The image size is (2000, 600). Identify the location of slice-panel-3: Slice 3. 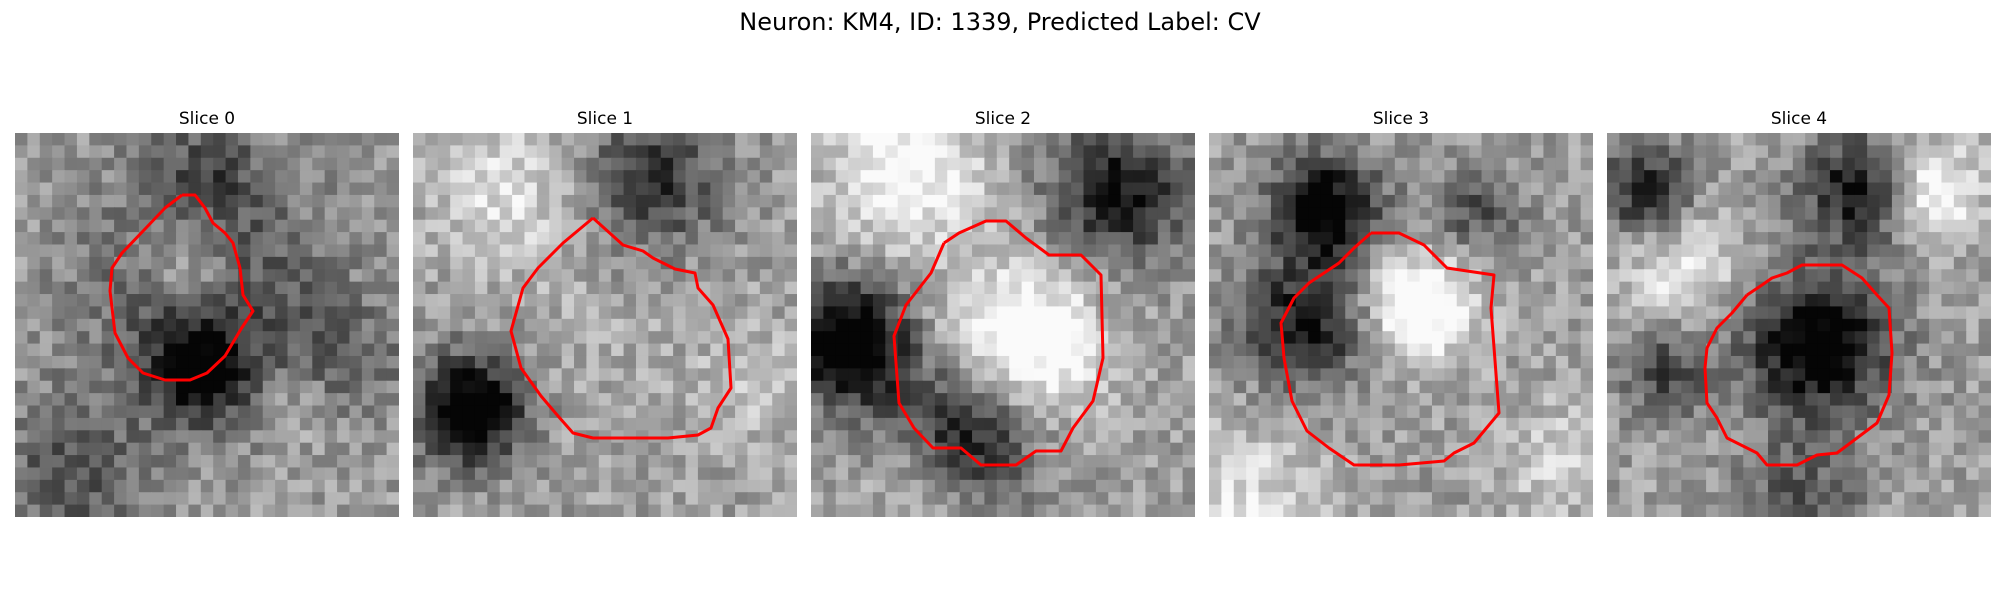
(1401, 312).